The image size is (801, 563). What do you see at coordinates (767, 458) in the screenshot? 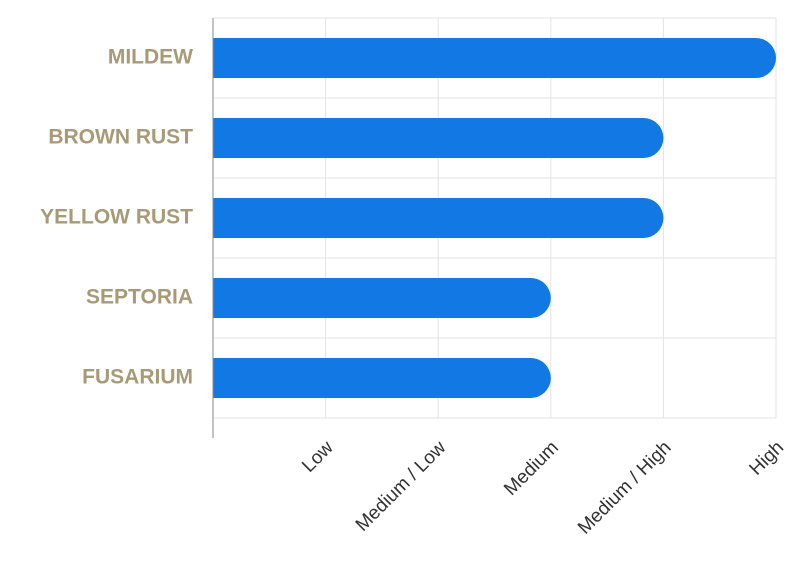
I see `x-tick-label: High` at bounding box center [767, 458].